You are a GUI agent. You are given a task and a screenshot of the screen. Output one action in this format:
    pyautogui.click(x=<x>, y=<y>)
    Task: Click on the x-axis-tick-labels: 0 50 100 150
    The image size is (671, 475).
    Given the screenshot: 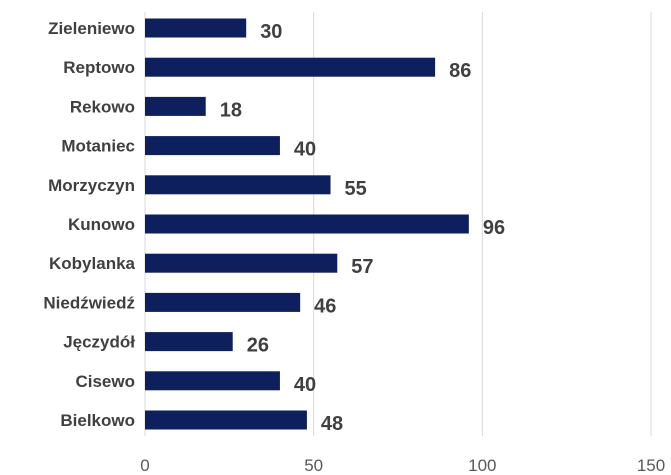 What is the action you would take?
    pyautogui.click(x=402, y=465)
    